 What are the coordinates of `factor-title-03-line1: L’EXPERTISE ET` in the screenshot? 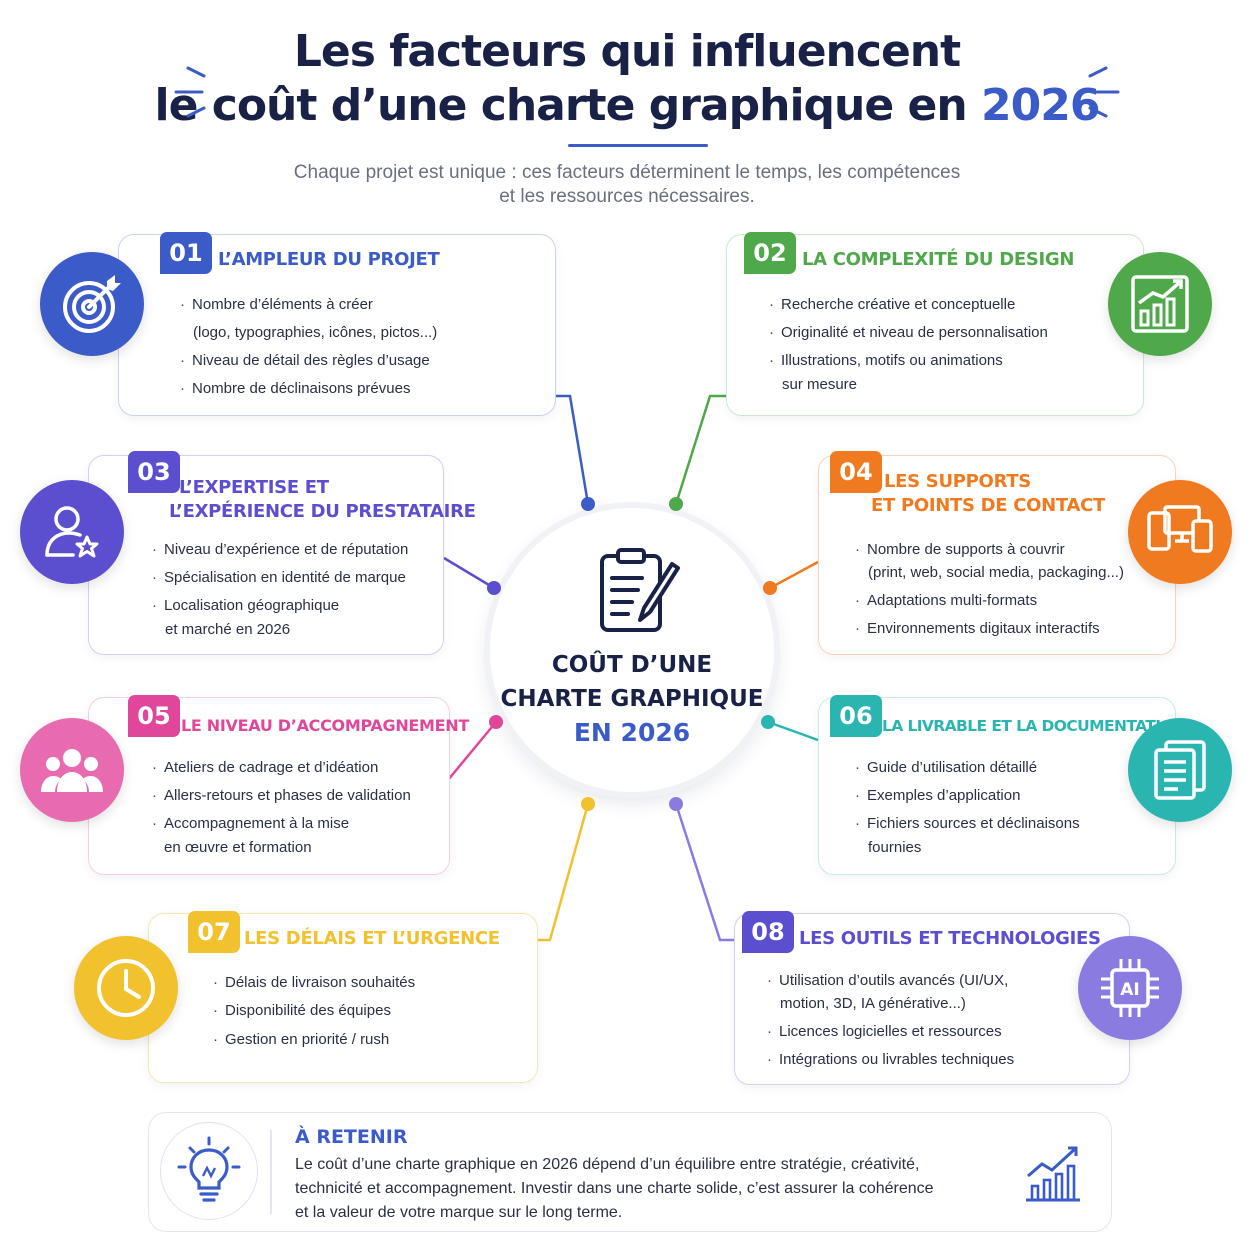 It's located at (254, 487).